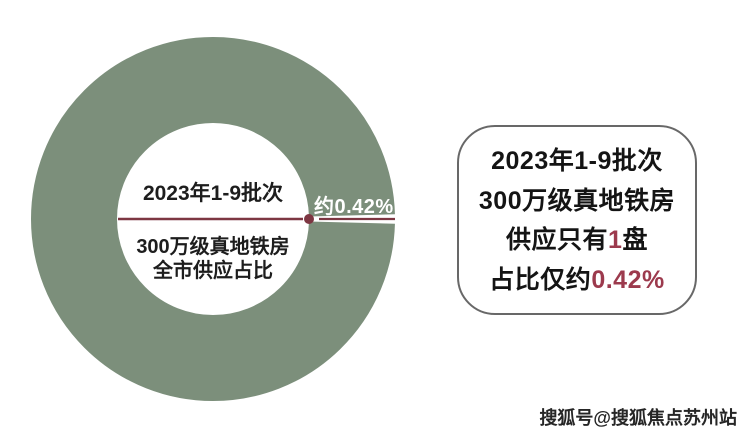 This screenshot has height=434, width=740. I want to click on callout-line-batch: 2023年1-9批次, so click(577, 161).